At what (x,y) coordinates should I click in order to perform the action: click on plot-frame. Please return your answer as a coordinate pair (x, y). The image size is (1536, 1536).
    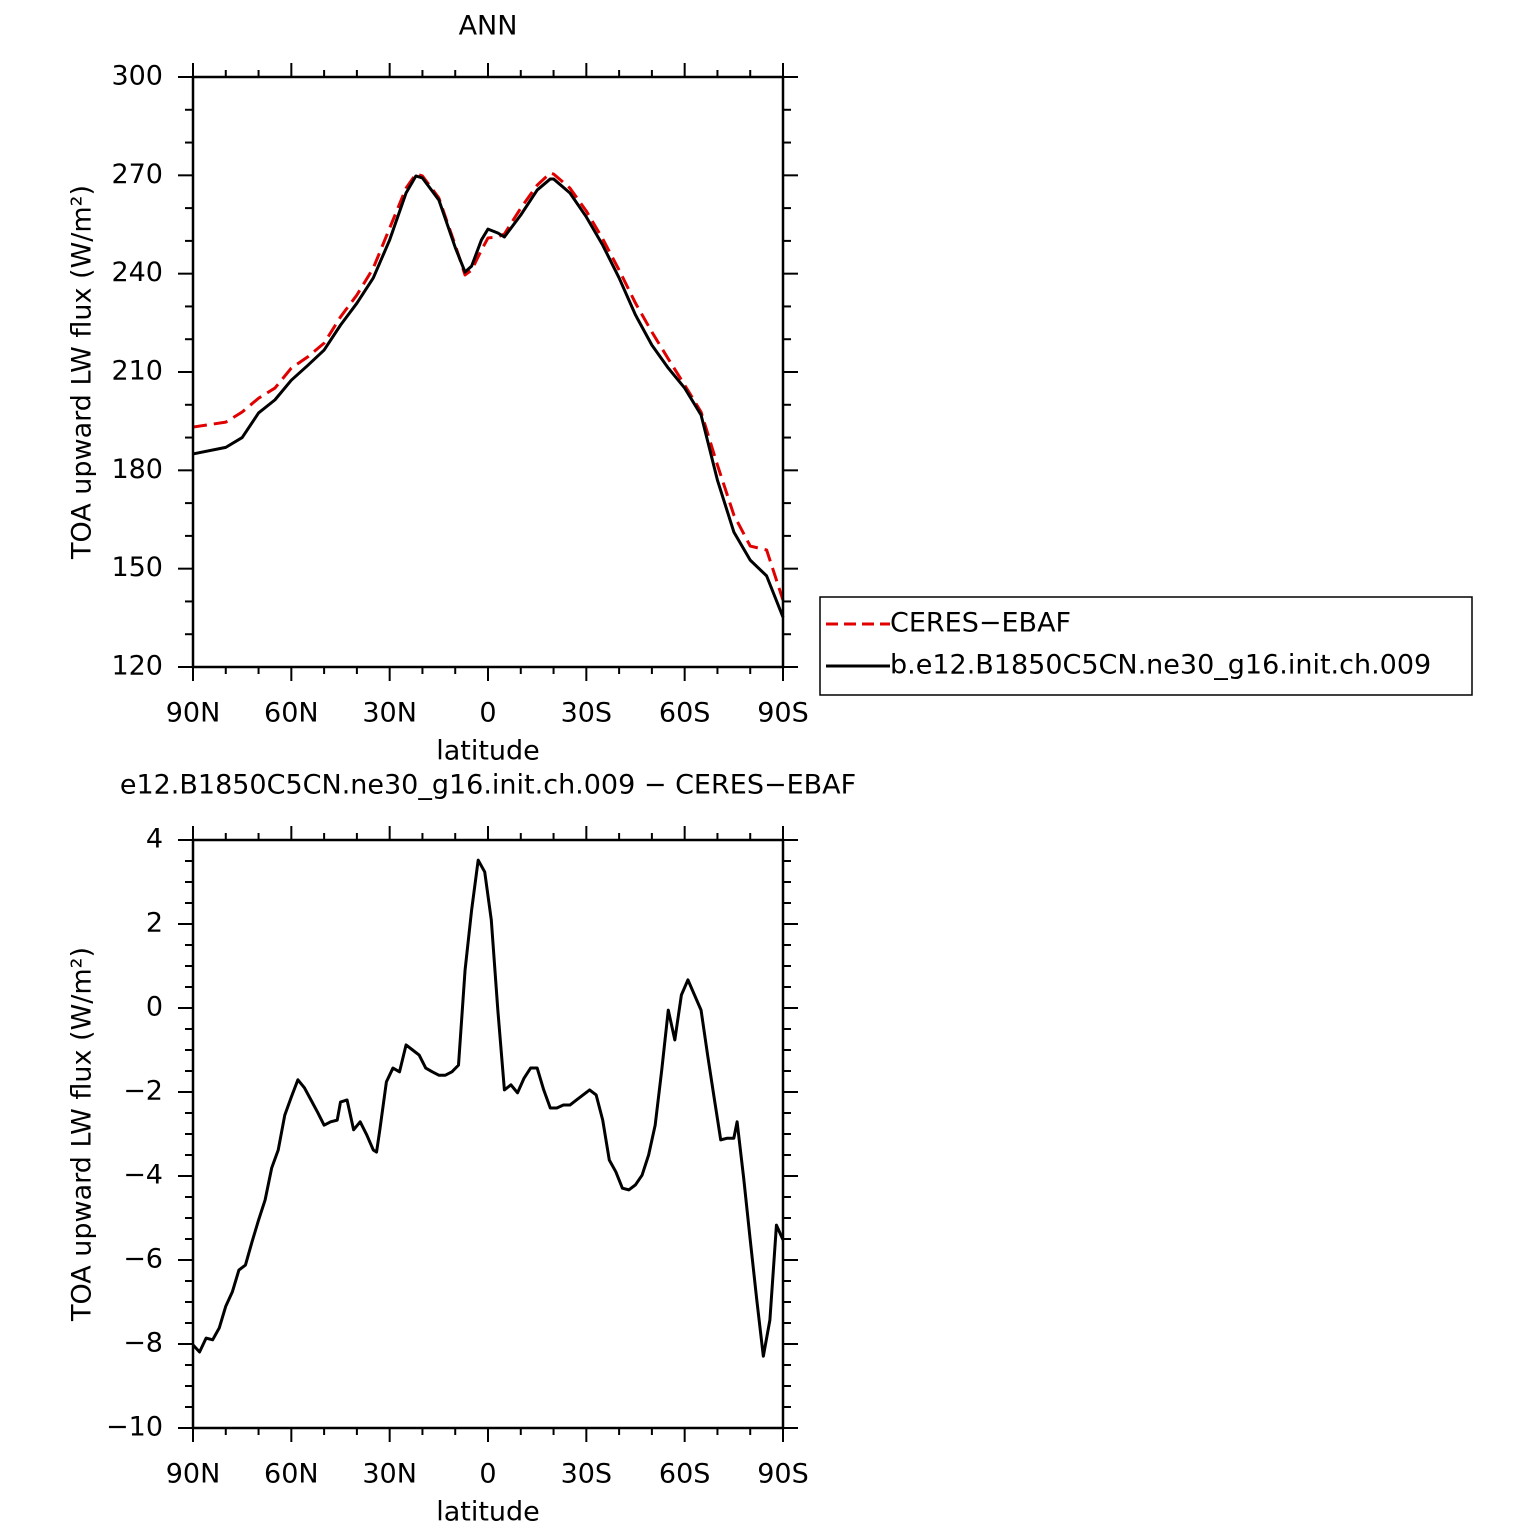
    Looking at the image, I should click on (488, 372).